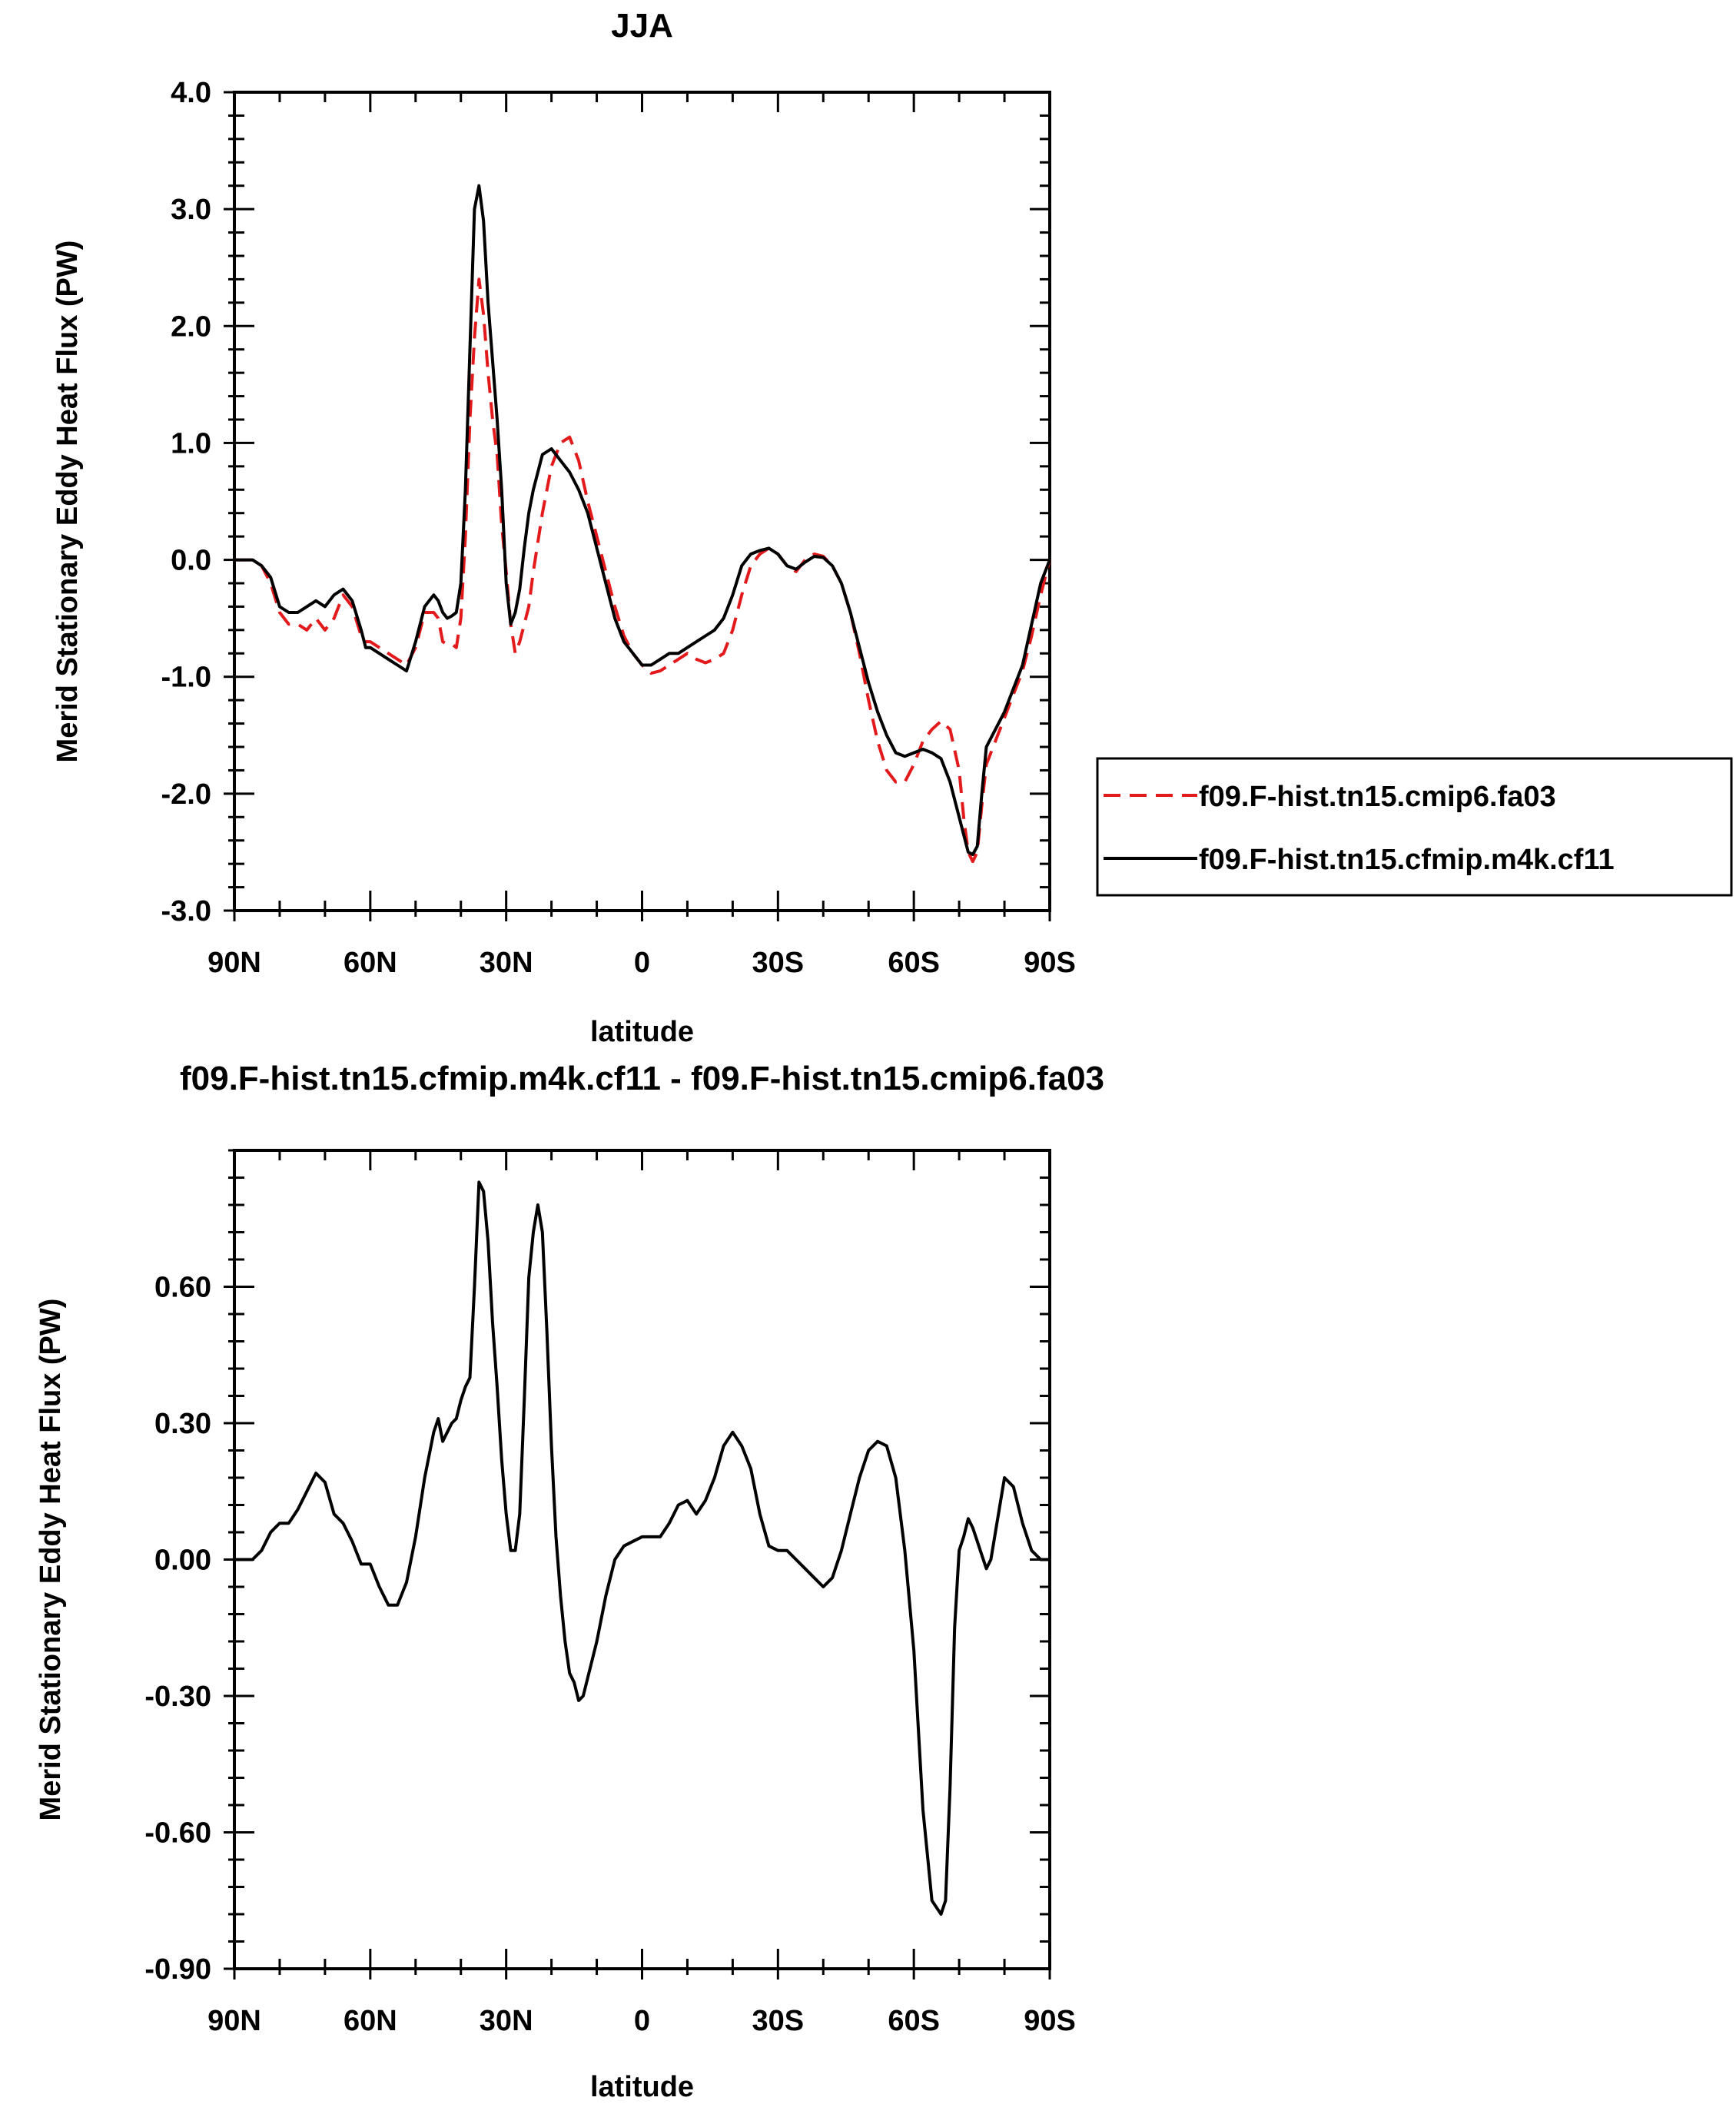 The image size is (1736, 2104). I want to click on c1-x-axis-label: latitude, so click(642, 2087).